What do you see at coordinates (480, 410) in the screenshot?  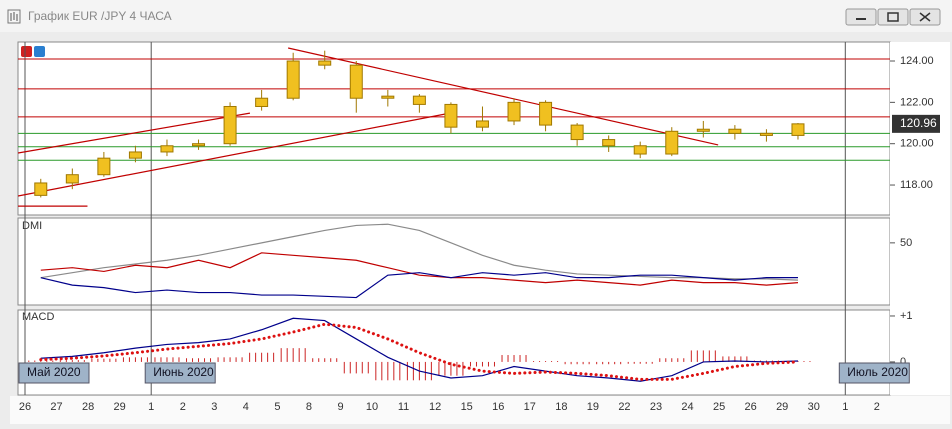 I see `x-axis` at bounding box center [480, 410].